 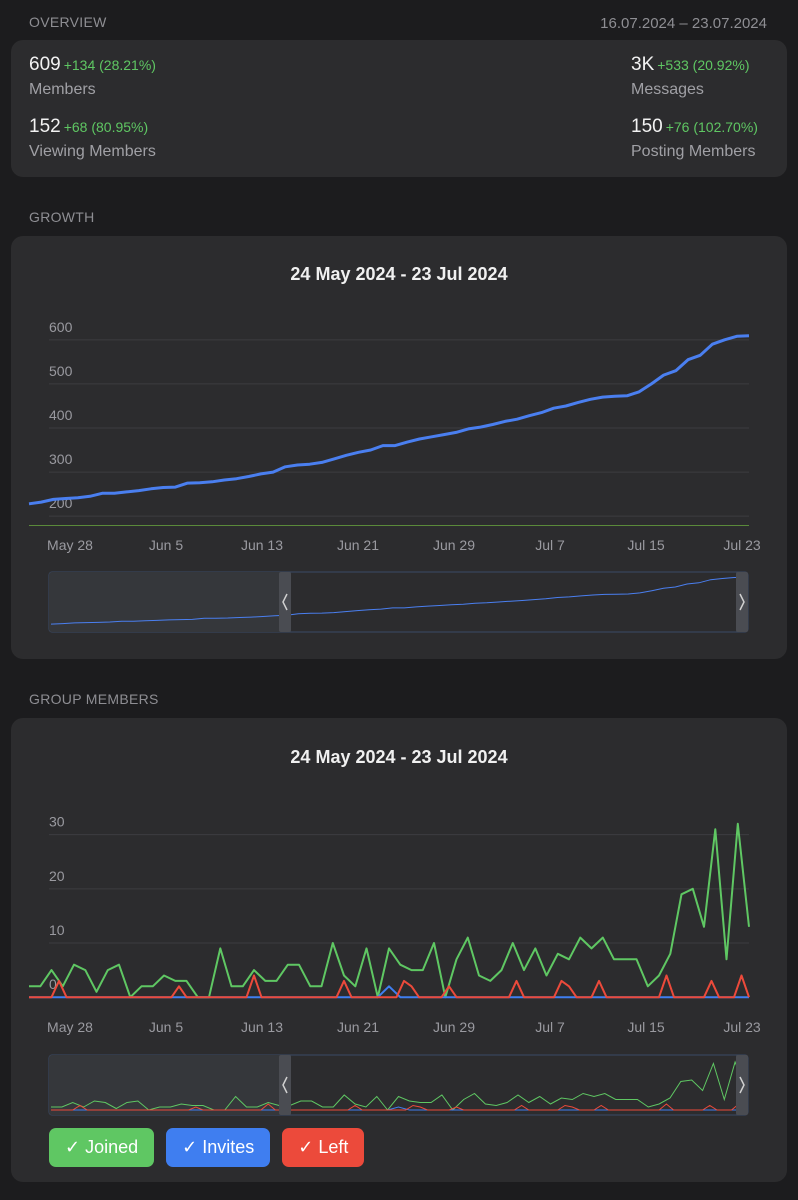 I want to click on y-tick-label: 400, so click(x=61, y=415).